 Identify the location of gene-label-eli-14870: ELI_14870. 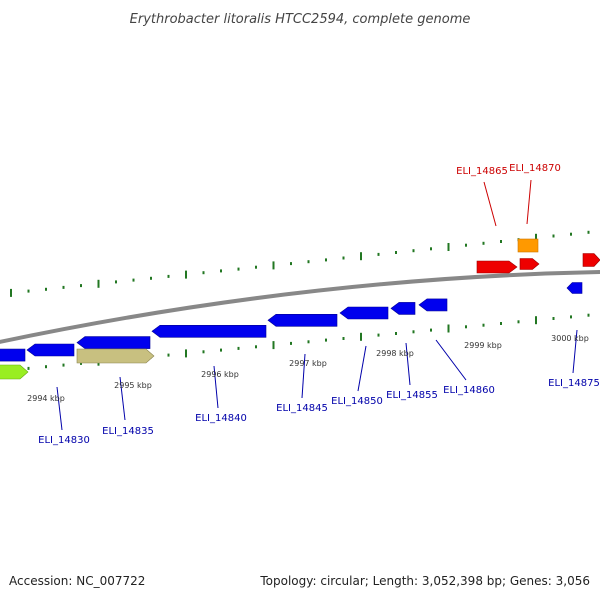
(535, 168).